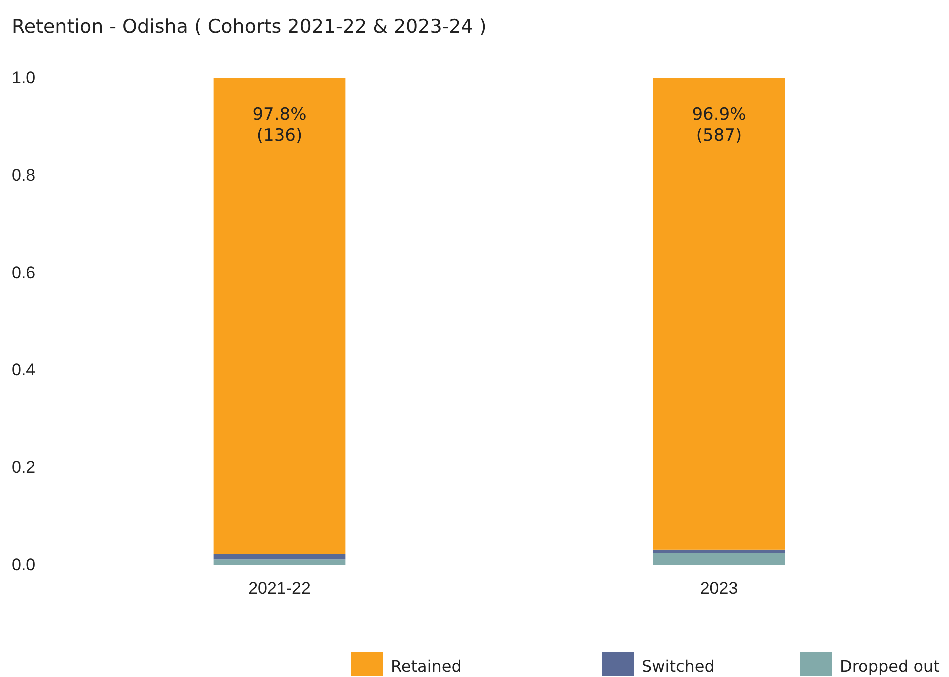  Describe the element at coordinates (24, 564) in the screenshot. I see `y-tick-label: 0.0` at that location.